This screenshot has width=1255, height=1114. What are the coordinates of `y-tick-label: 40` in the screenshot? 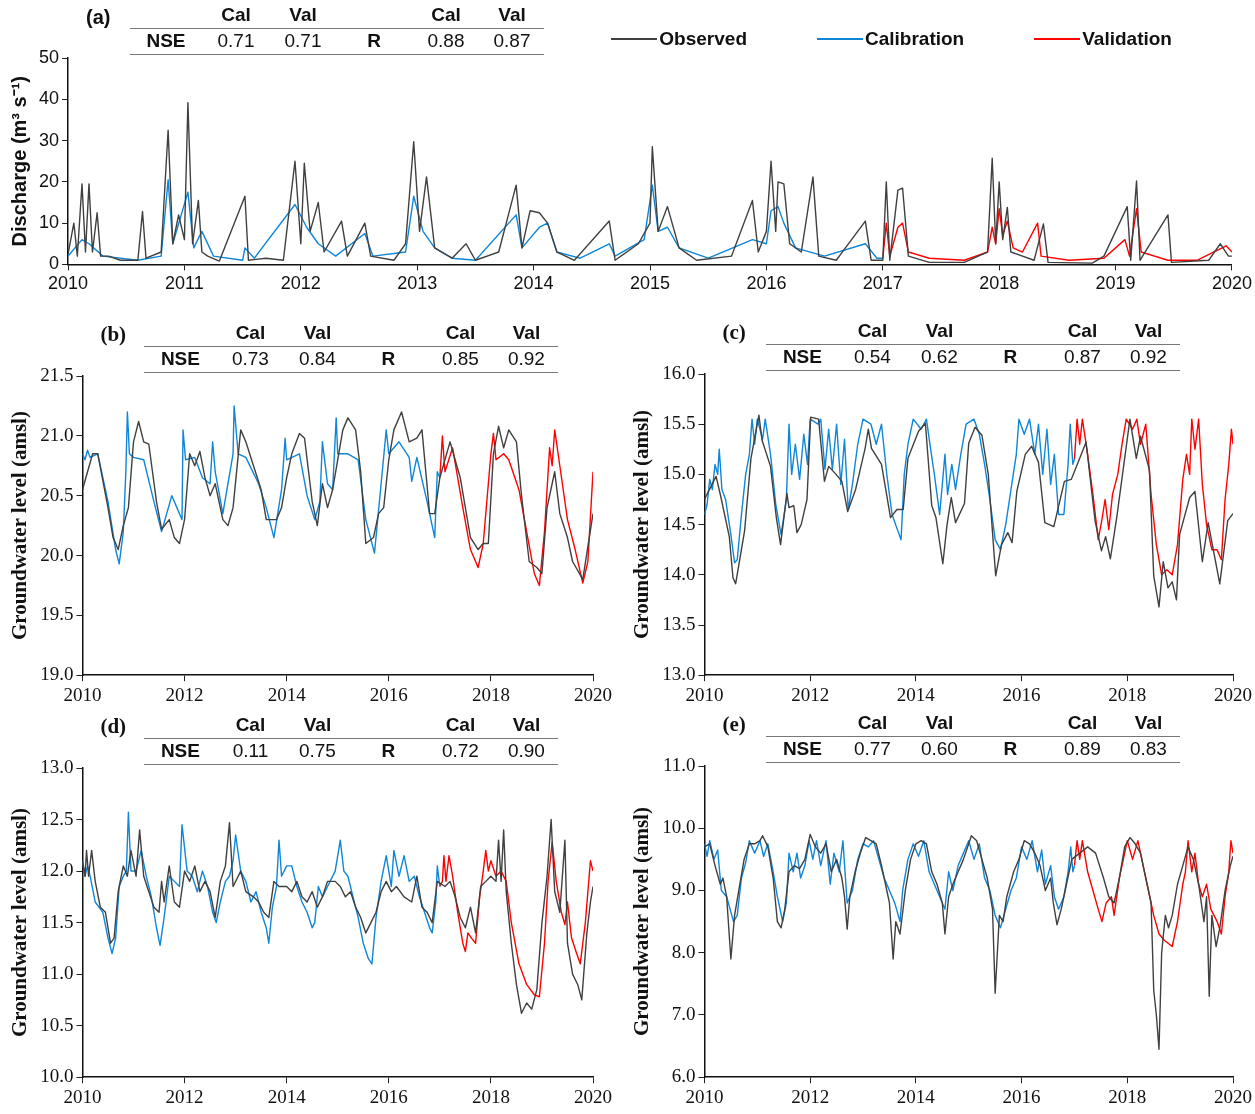 It's located at (49, 98).